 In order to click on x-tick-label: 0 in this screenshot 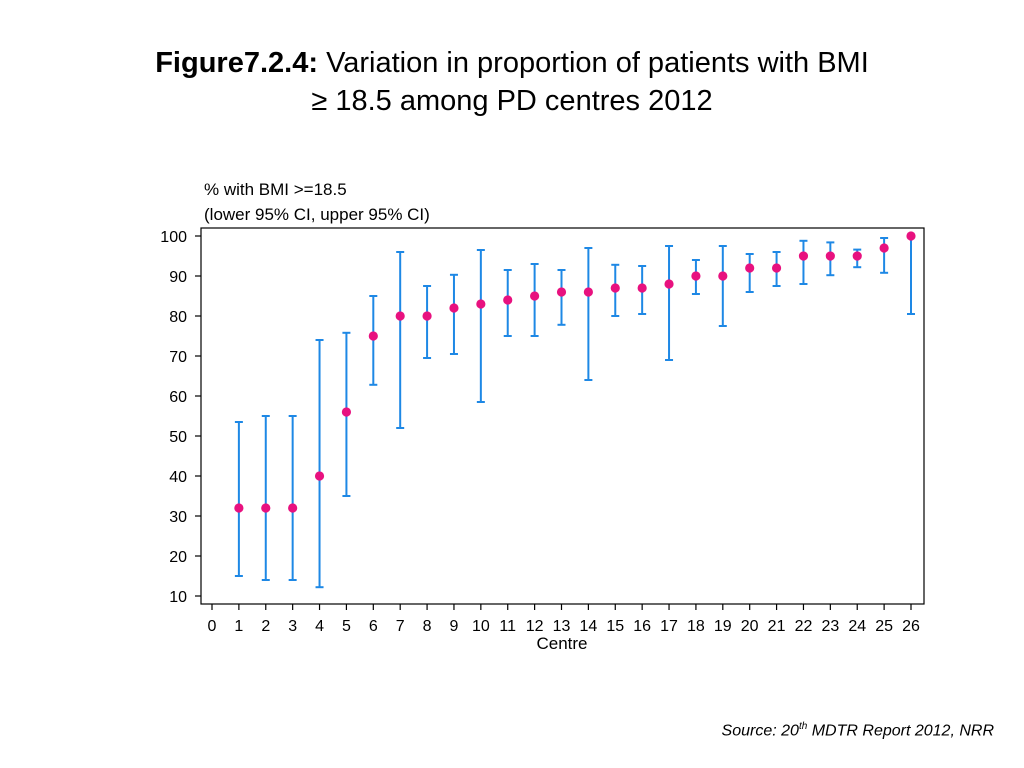, I will do `click(212, 626)`.